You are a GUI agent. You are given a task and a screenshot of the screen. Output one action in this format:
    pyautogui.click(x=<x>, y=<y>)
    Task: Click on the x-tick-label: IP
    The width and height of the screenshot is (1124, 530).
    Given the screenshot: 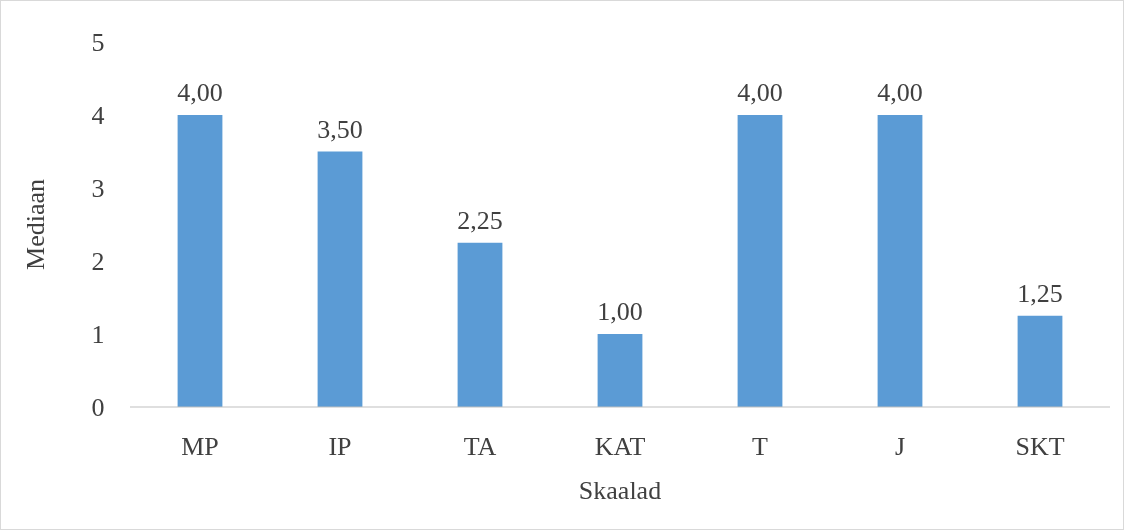 What is the action you would take?
    pyautogui.click(x=340, y=446)
    